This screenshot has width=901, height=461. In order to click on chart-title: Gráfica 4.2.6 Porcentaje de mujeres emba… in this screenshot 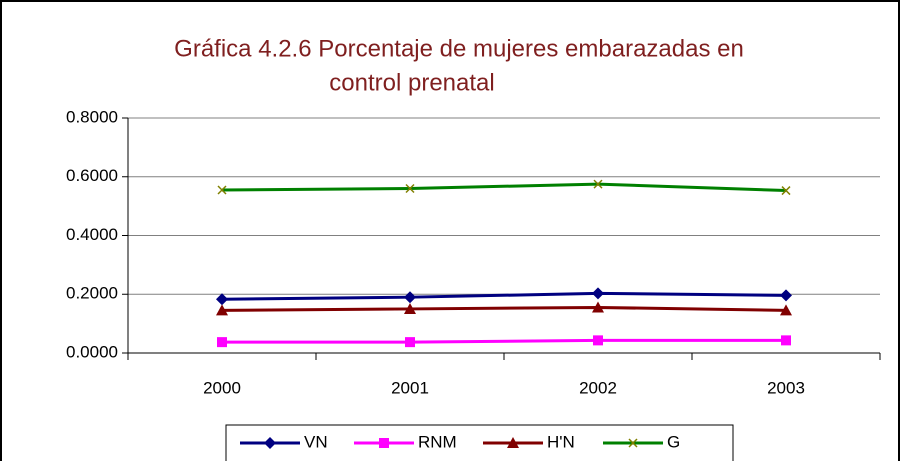, I will do `click(459, 48)`.